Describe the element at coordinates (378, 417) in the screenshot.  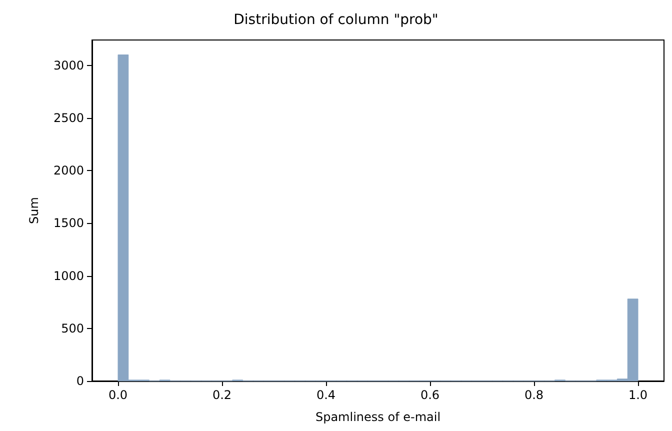
I see `x-axis-title: Spamliness of e-mail` at that location.